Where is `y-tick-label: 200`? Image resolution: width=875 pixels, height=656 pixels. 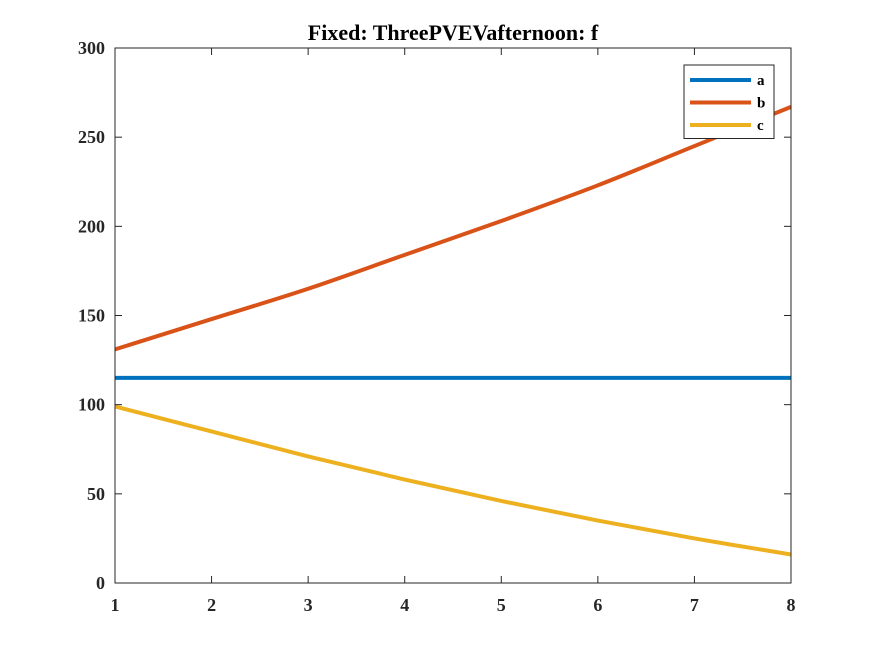
y-tick-label: 200 is located at coordinates (91, 226).